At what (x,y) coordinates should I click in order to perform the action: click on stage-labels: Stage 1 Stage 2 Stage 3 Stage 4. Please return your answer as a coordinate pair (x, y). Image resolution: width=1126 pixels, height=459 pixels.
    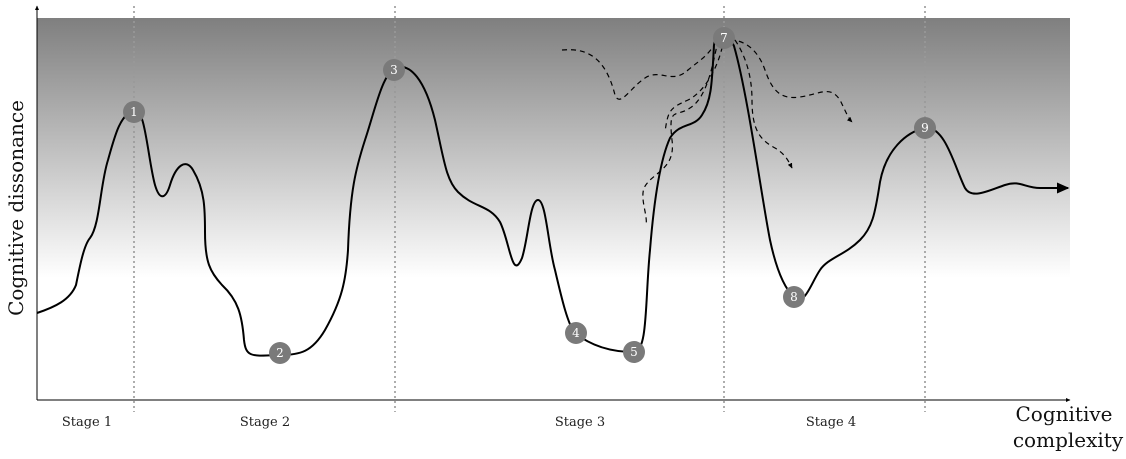
    Looking at the image, I should click on (459, 422).